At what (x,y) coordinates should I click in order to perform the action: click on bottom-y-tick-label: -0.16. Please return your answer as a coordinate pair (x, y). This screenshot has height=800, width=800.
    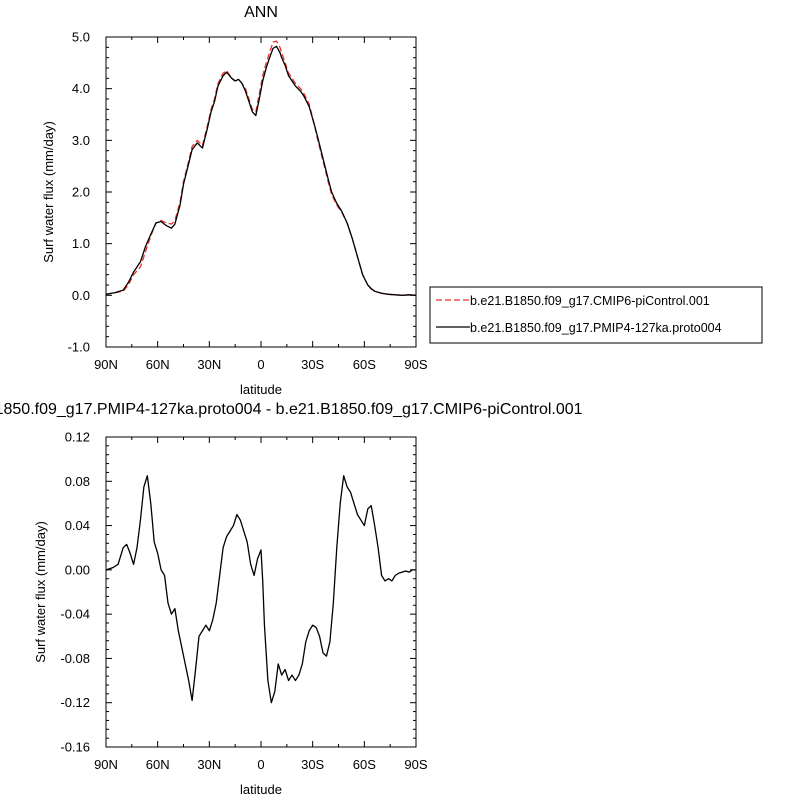
    Looking at the image, I should click on (75, 747).